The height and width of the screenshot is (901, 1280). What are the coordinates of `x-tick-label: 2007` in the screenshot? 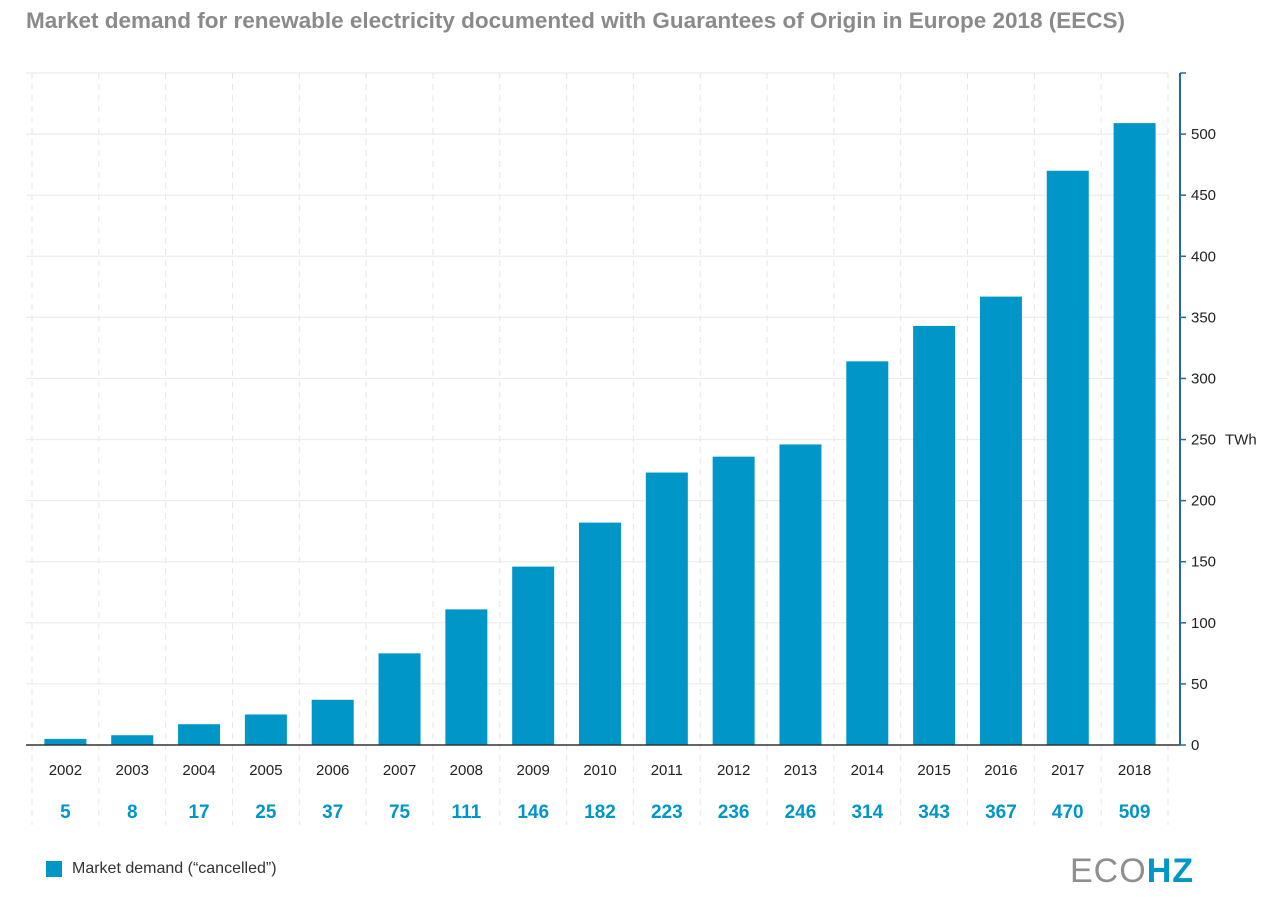 It's located at (399, 770).